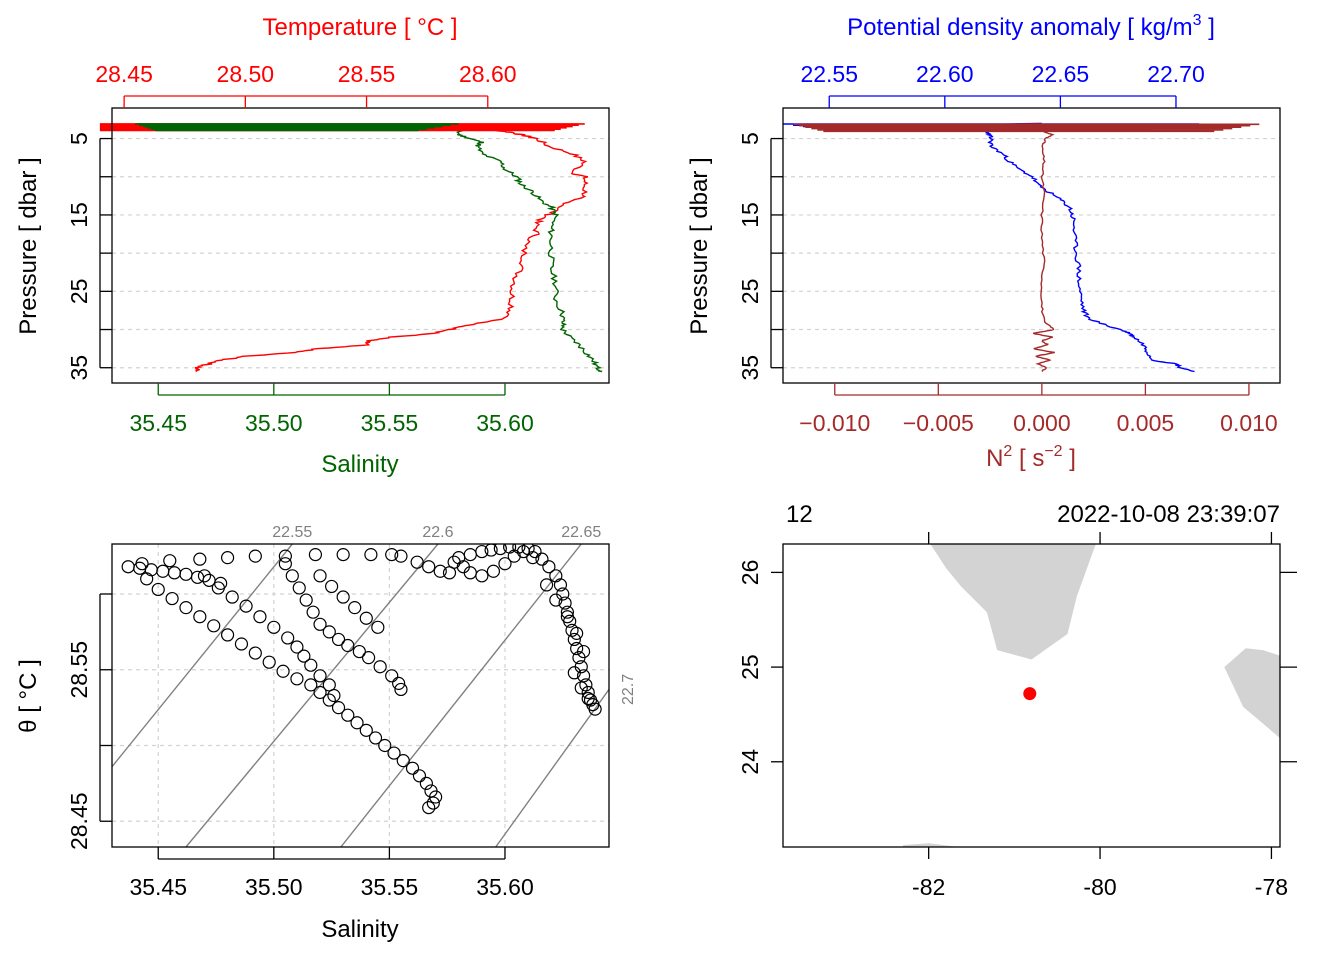 Image resolution: width=1344 pixels, height=960 pixels. I want to click on temperature-tick-label: 28.50, so click(246, 74).